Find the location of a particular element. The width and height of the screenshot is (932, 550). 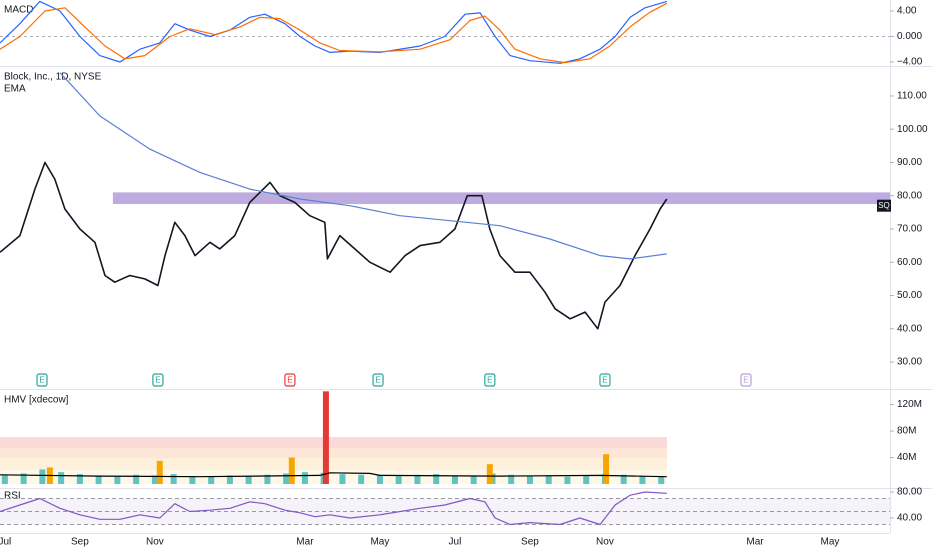

y-tick-label: 100.00 is located at coordinates (912, 129).